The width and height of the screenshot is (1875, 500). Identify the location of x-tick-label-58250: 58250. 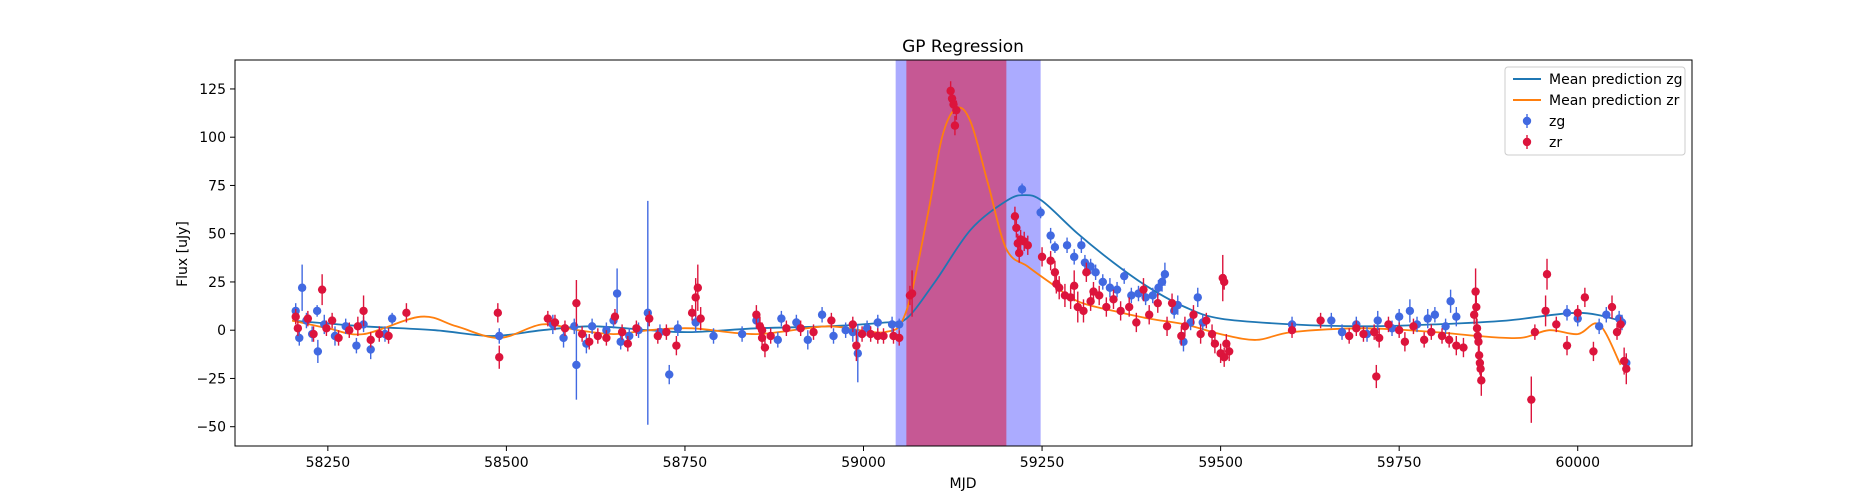
(328, 463).